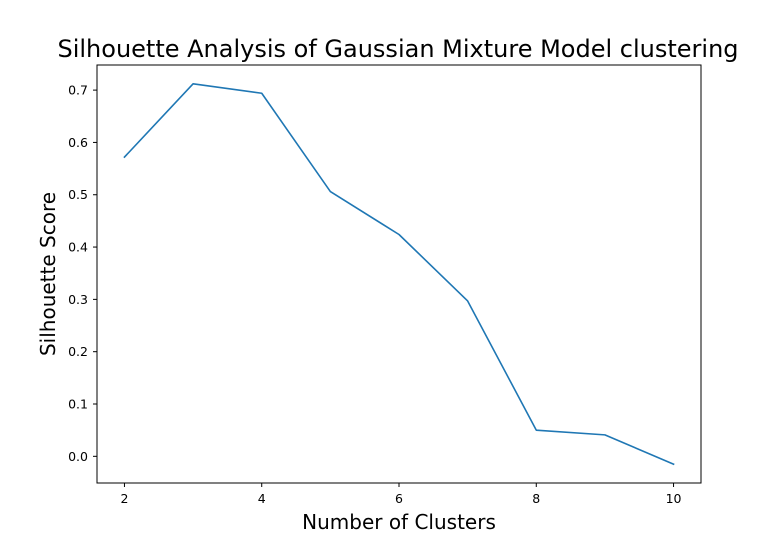 The height and width of the screenshot is (543, 779). I want to click on x-tick-label: 4, so click(262, 498).